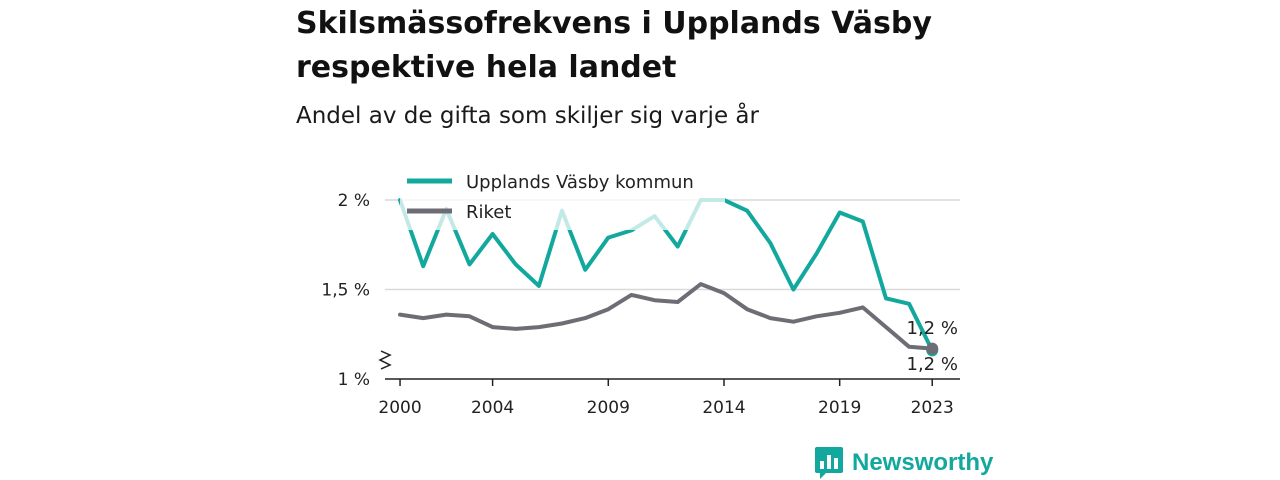 The height and width of the screenshot is (480, 1280). Describe the element at coordinates (354, 380) in the screenshot. I see `y-tick-label: 1 %` at that location.